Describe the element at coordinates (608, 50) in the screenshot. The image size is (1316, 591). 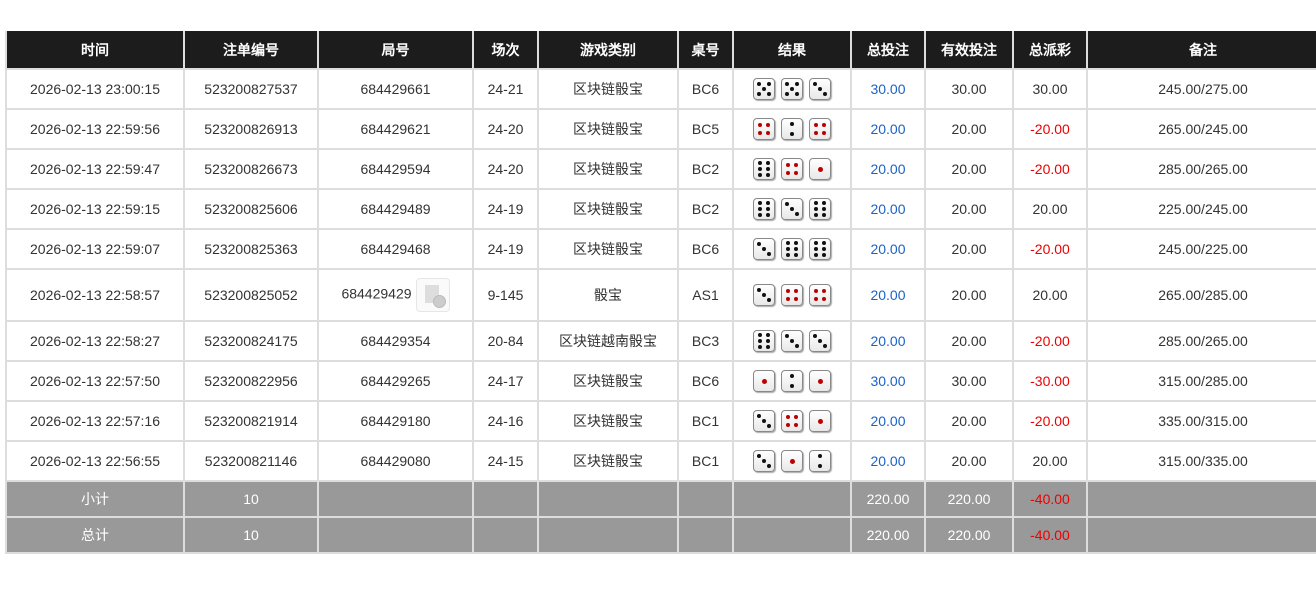
I see `column-header: 游戏类别` at that location.